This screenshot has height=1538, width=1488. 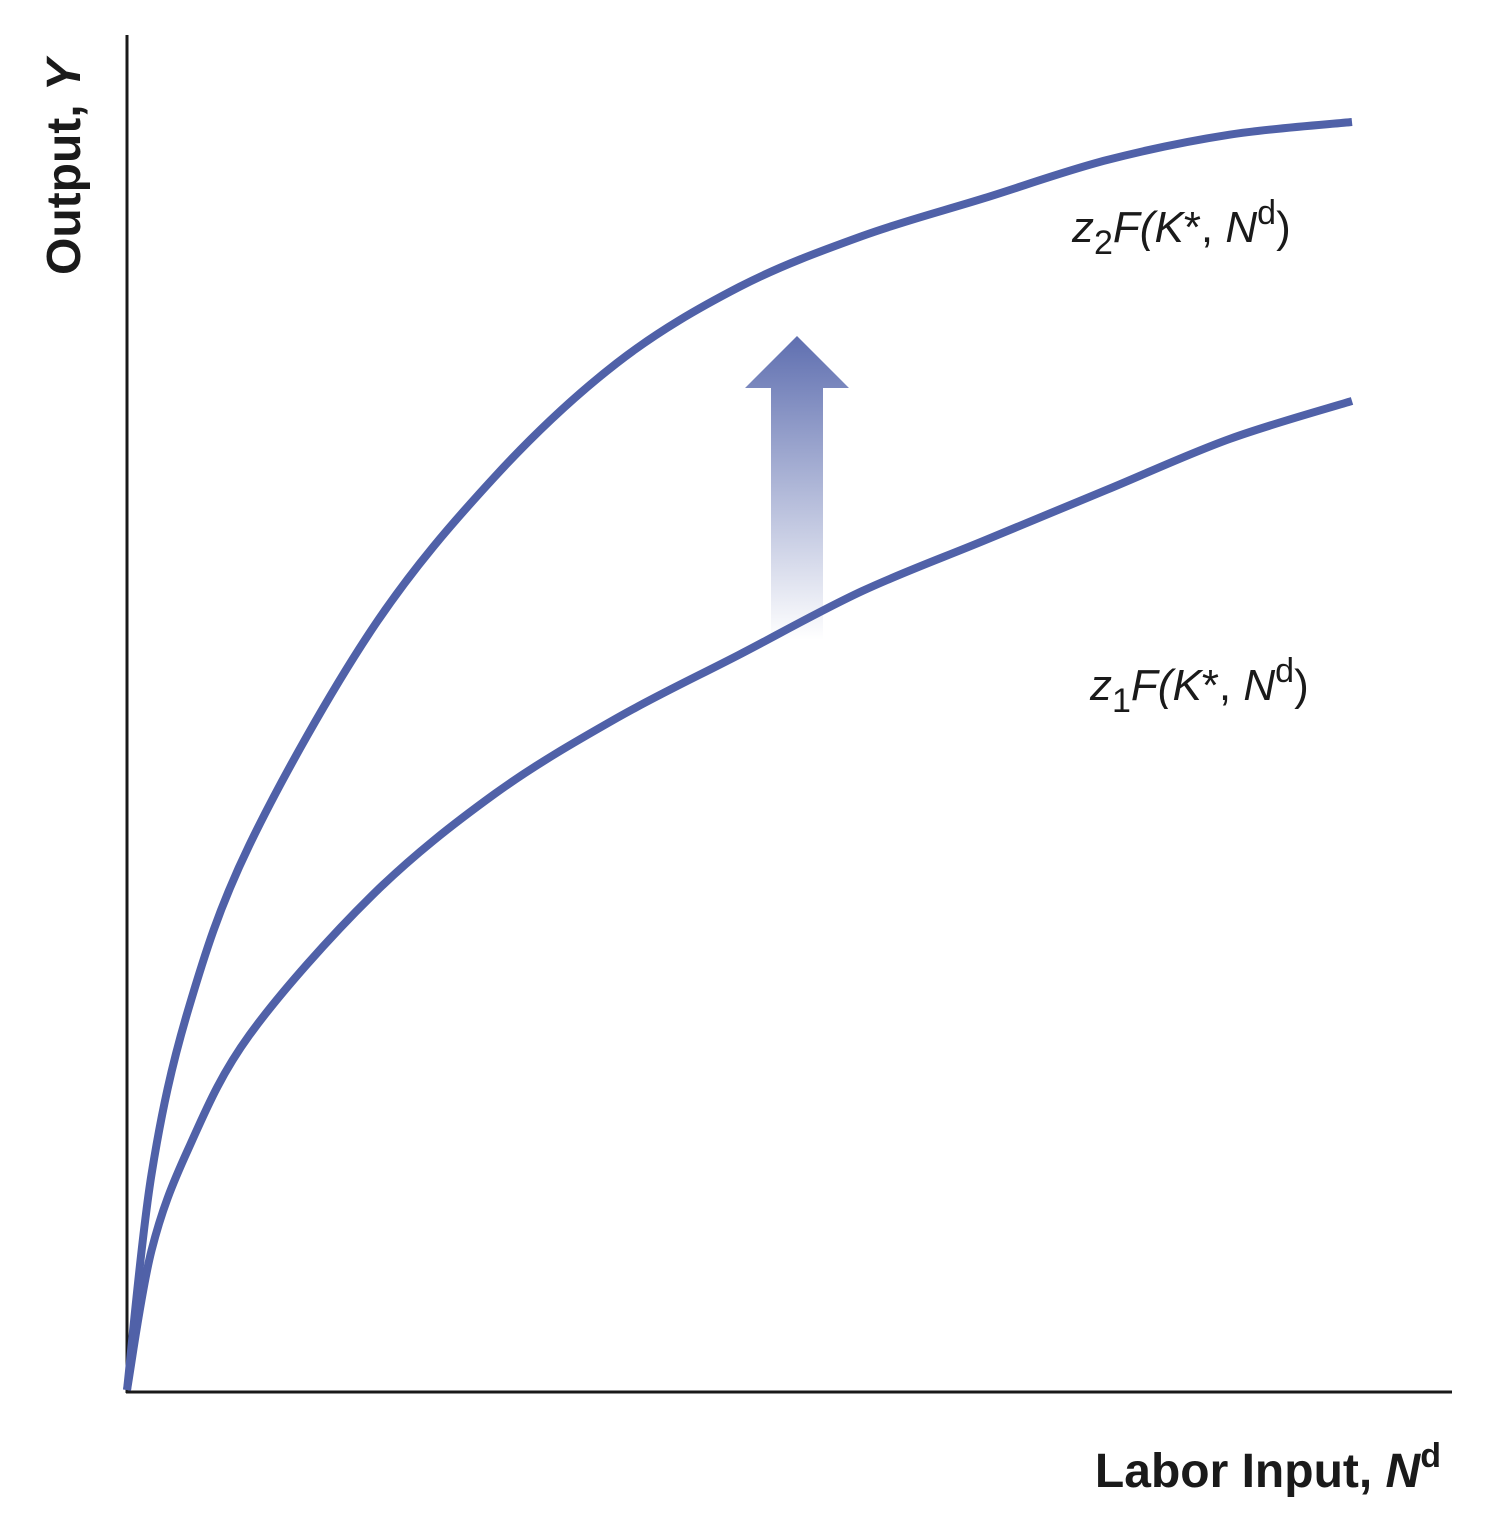 What do you see at coordinates (1187, 685) in the screenshot?
I see `series-label-z1-k: K` at bounding box center [1187, 685].